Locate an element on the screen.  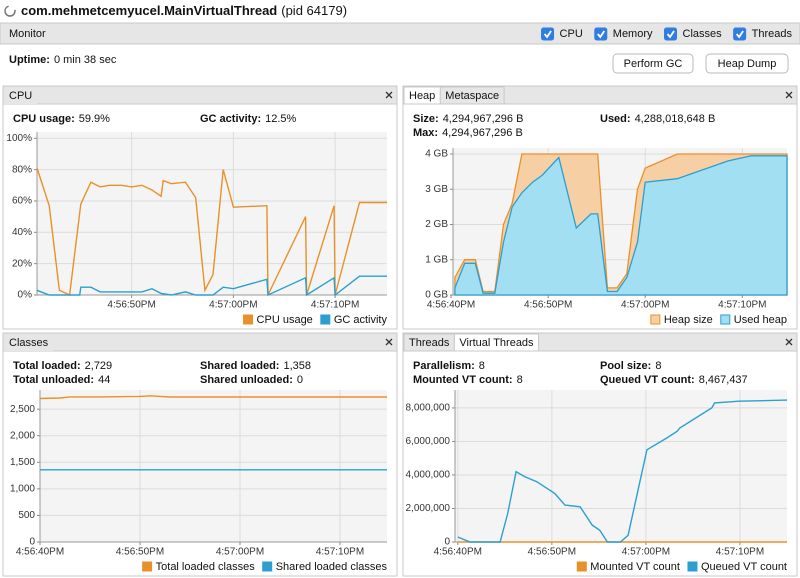
tab: Metaspace is located at coordinates (472, 95).